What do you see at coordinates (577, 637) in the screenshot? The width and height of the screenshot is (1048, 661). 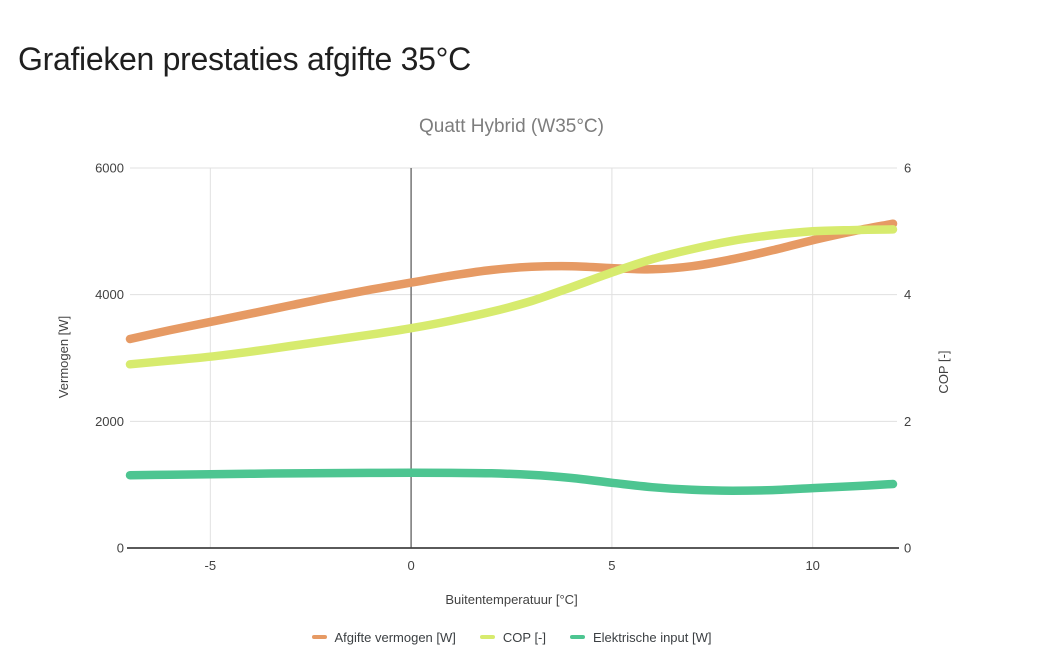 I see `legend-swatch-elektrische-input` at bounding box center [577, 637].